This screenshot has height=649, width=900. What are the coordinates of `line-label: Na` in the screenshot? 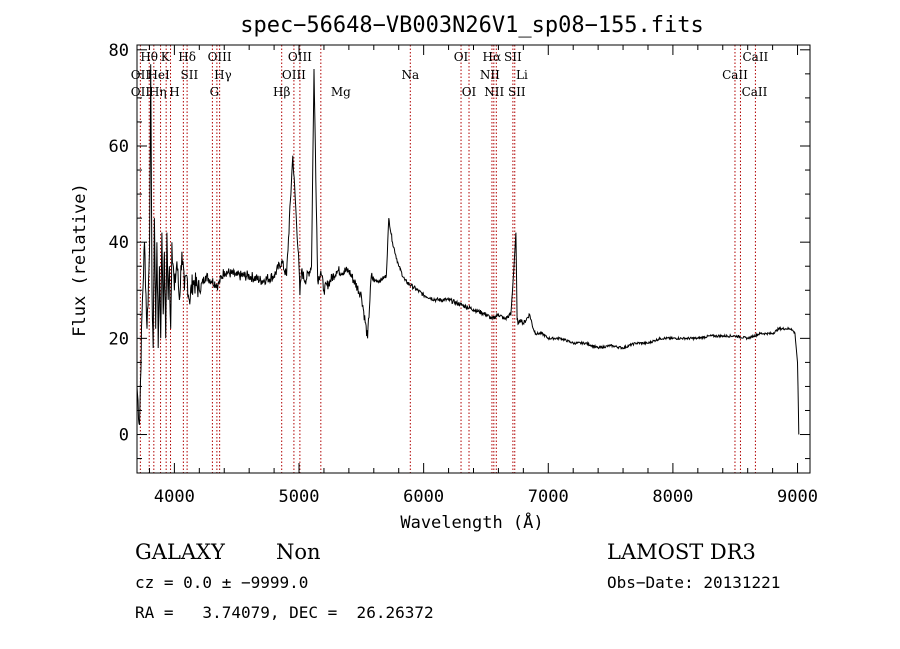 It's located at (410, 75).